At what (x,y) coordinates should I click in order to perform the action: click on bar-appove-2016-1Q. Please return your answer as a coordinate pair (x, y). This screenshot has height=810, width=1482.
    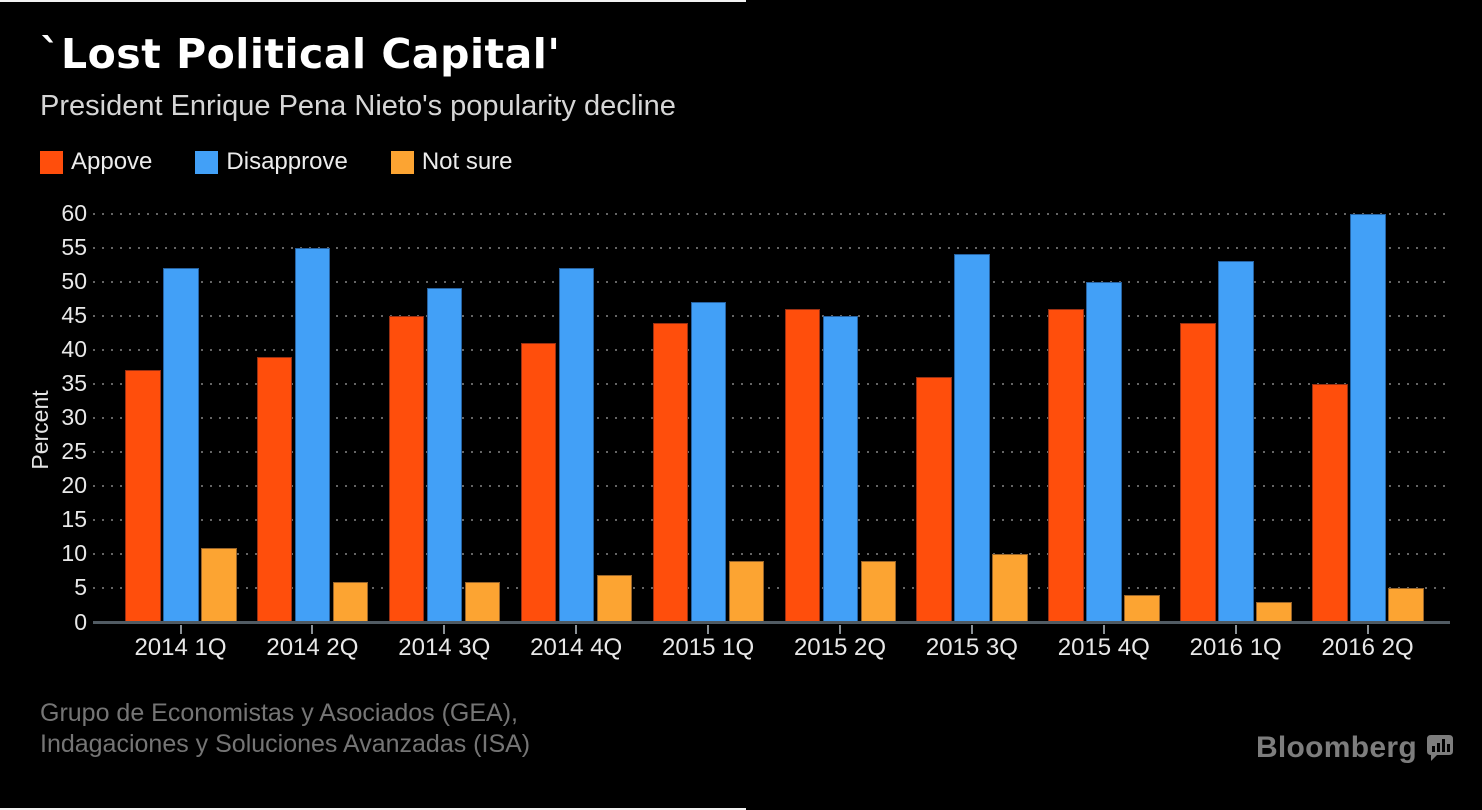
    Looking at the image, I should click on (1198, 472).